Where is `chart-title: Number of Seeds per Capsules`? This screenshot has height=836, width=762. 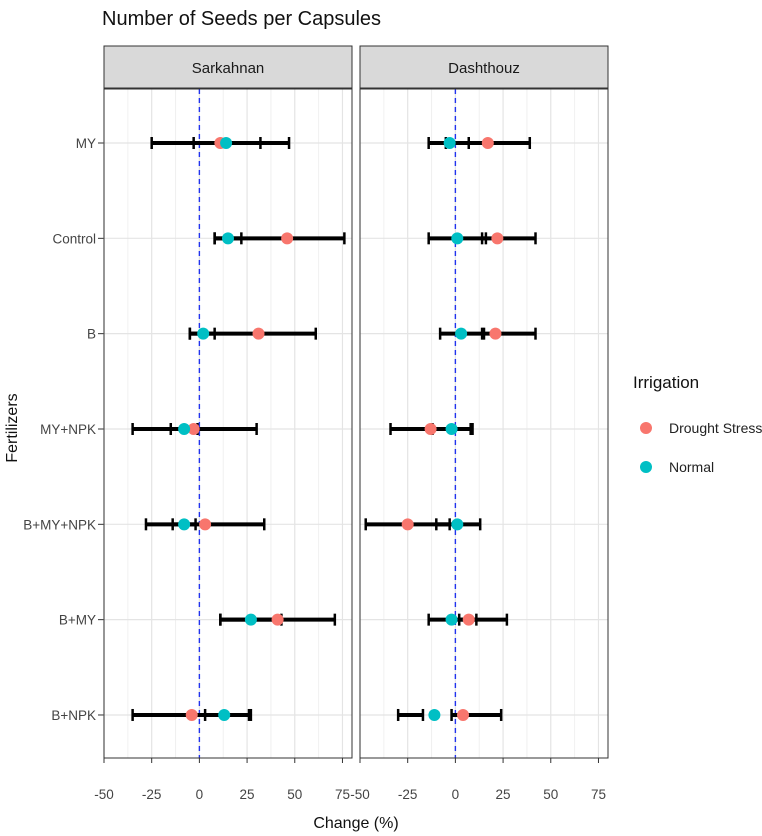 chart-title: Number of Seeds per Capsules is located at coordinates (241, 19).